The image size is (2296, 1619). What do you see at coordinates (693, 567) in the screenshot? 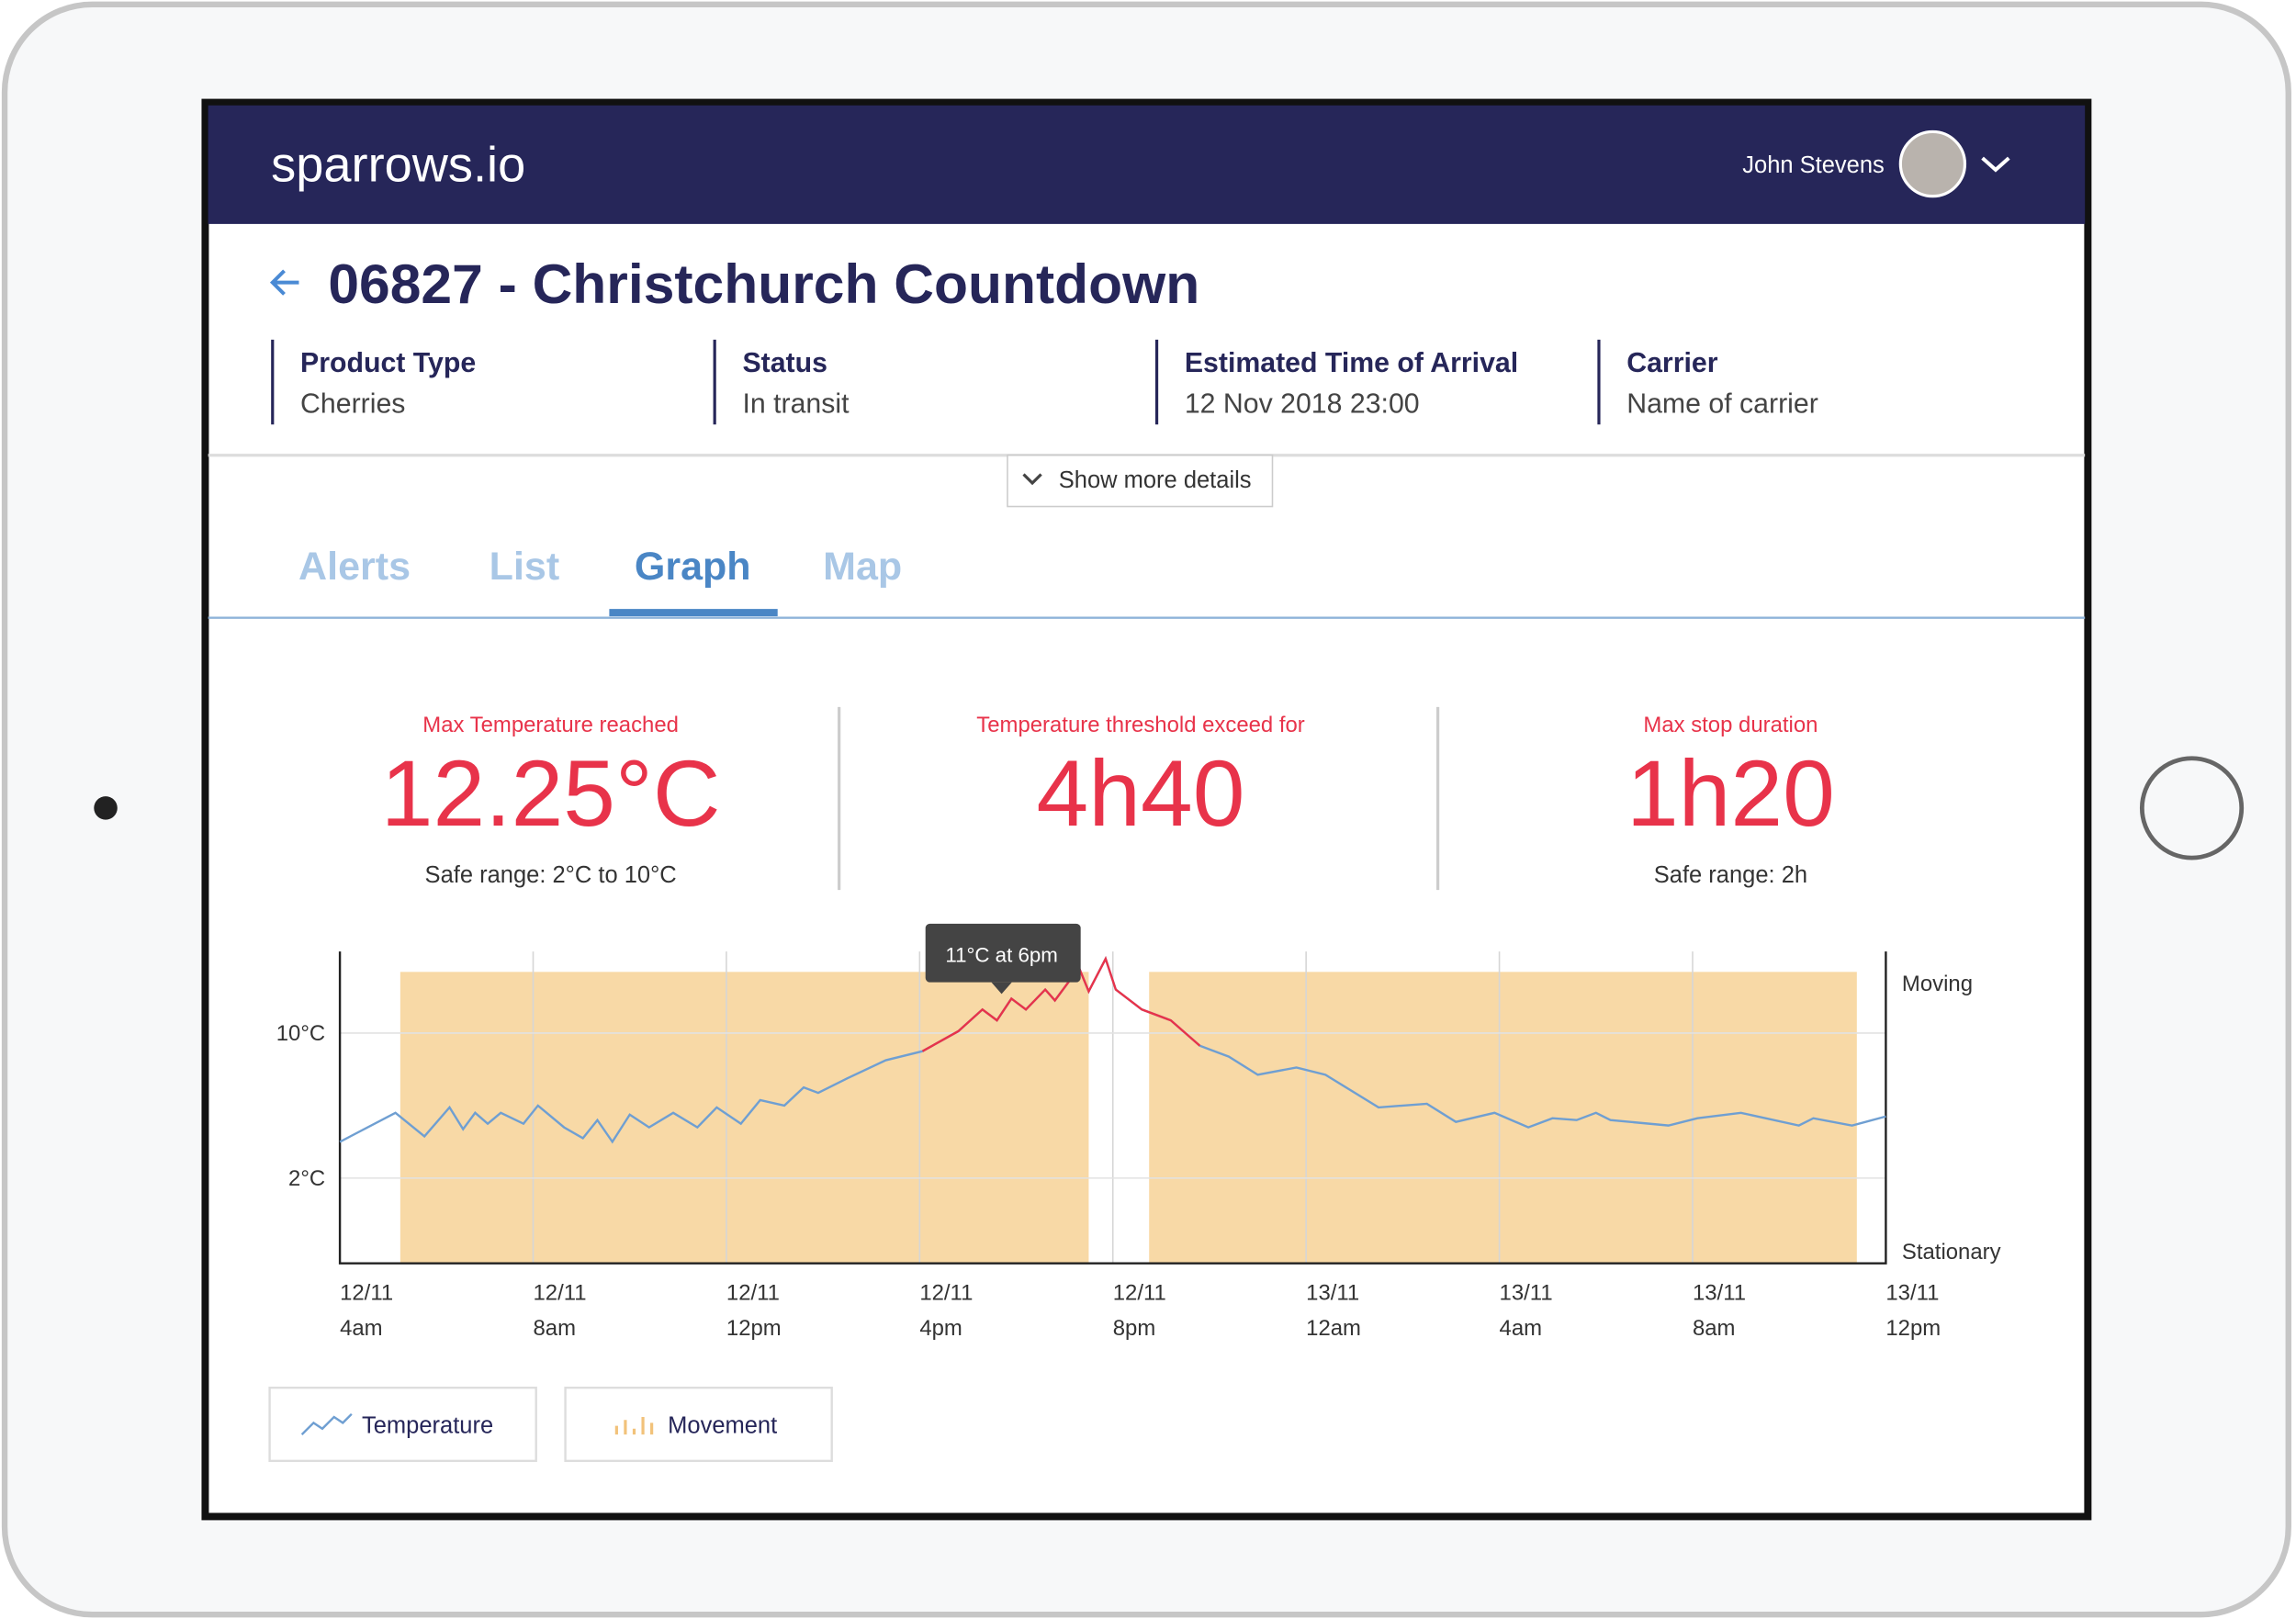
I see `tab-active: Graph` at bounding box center [693, 567].